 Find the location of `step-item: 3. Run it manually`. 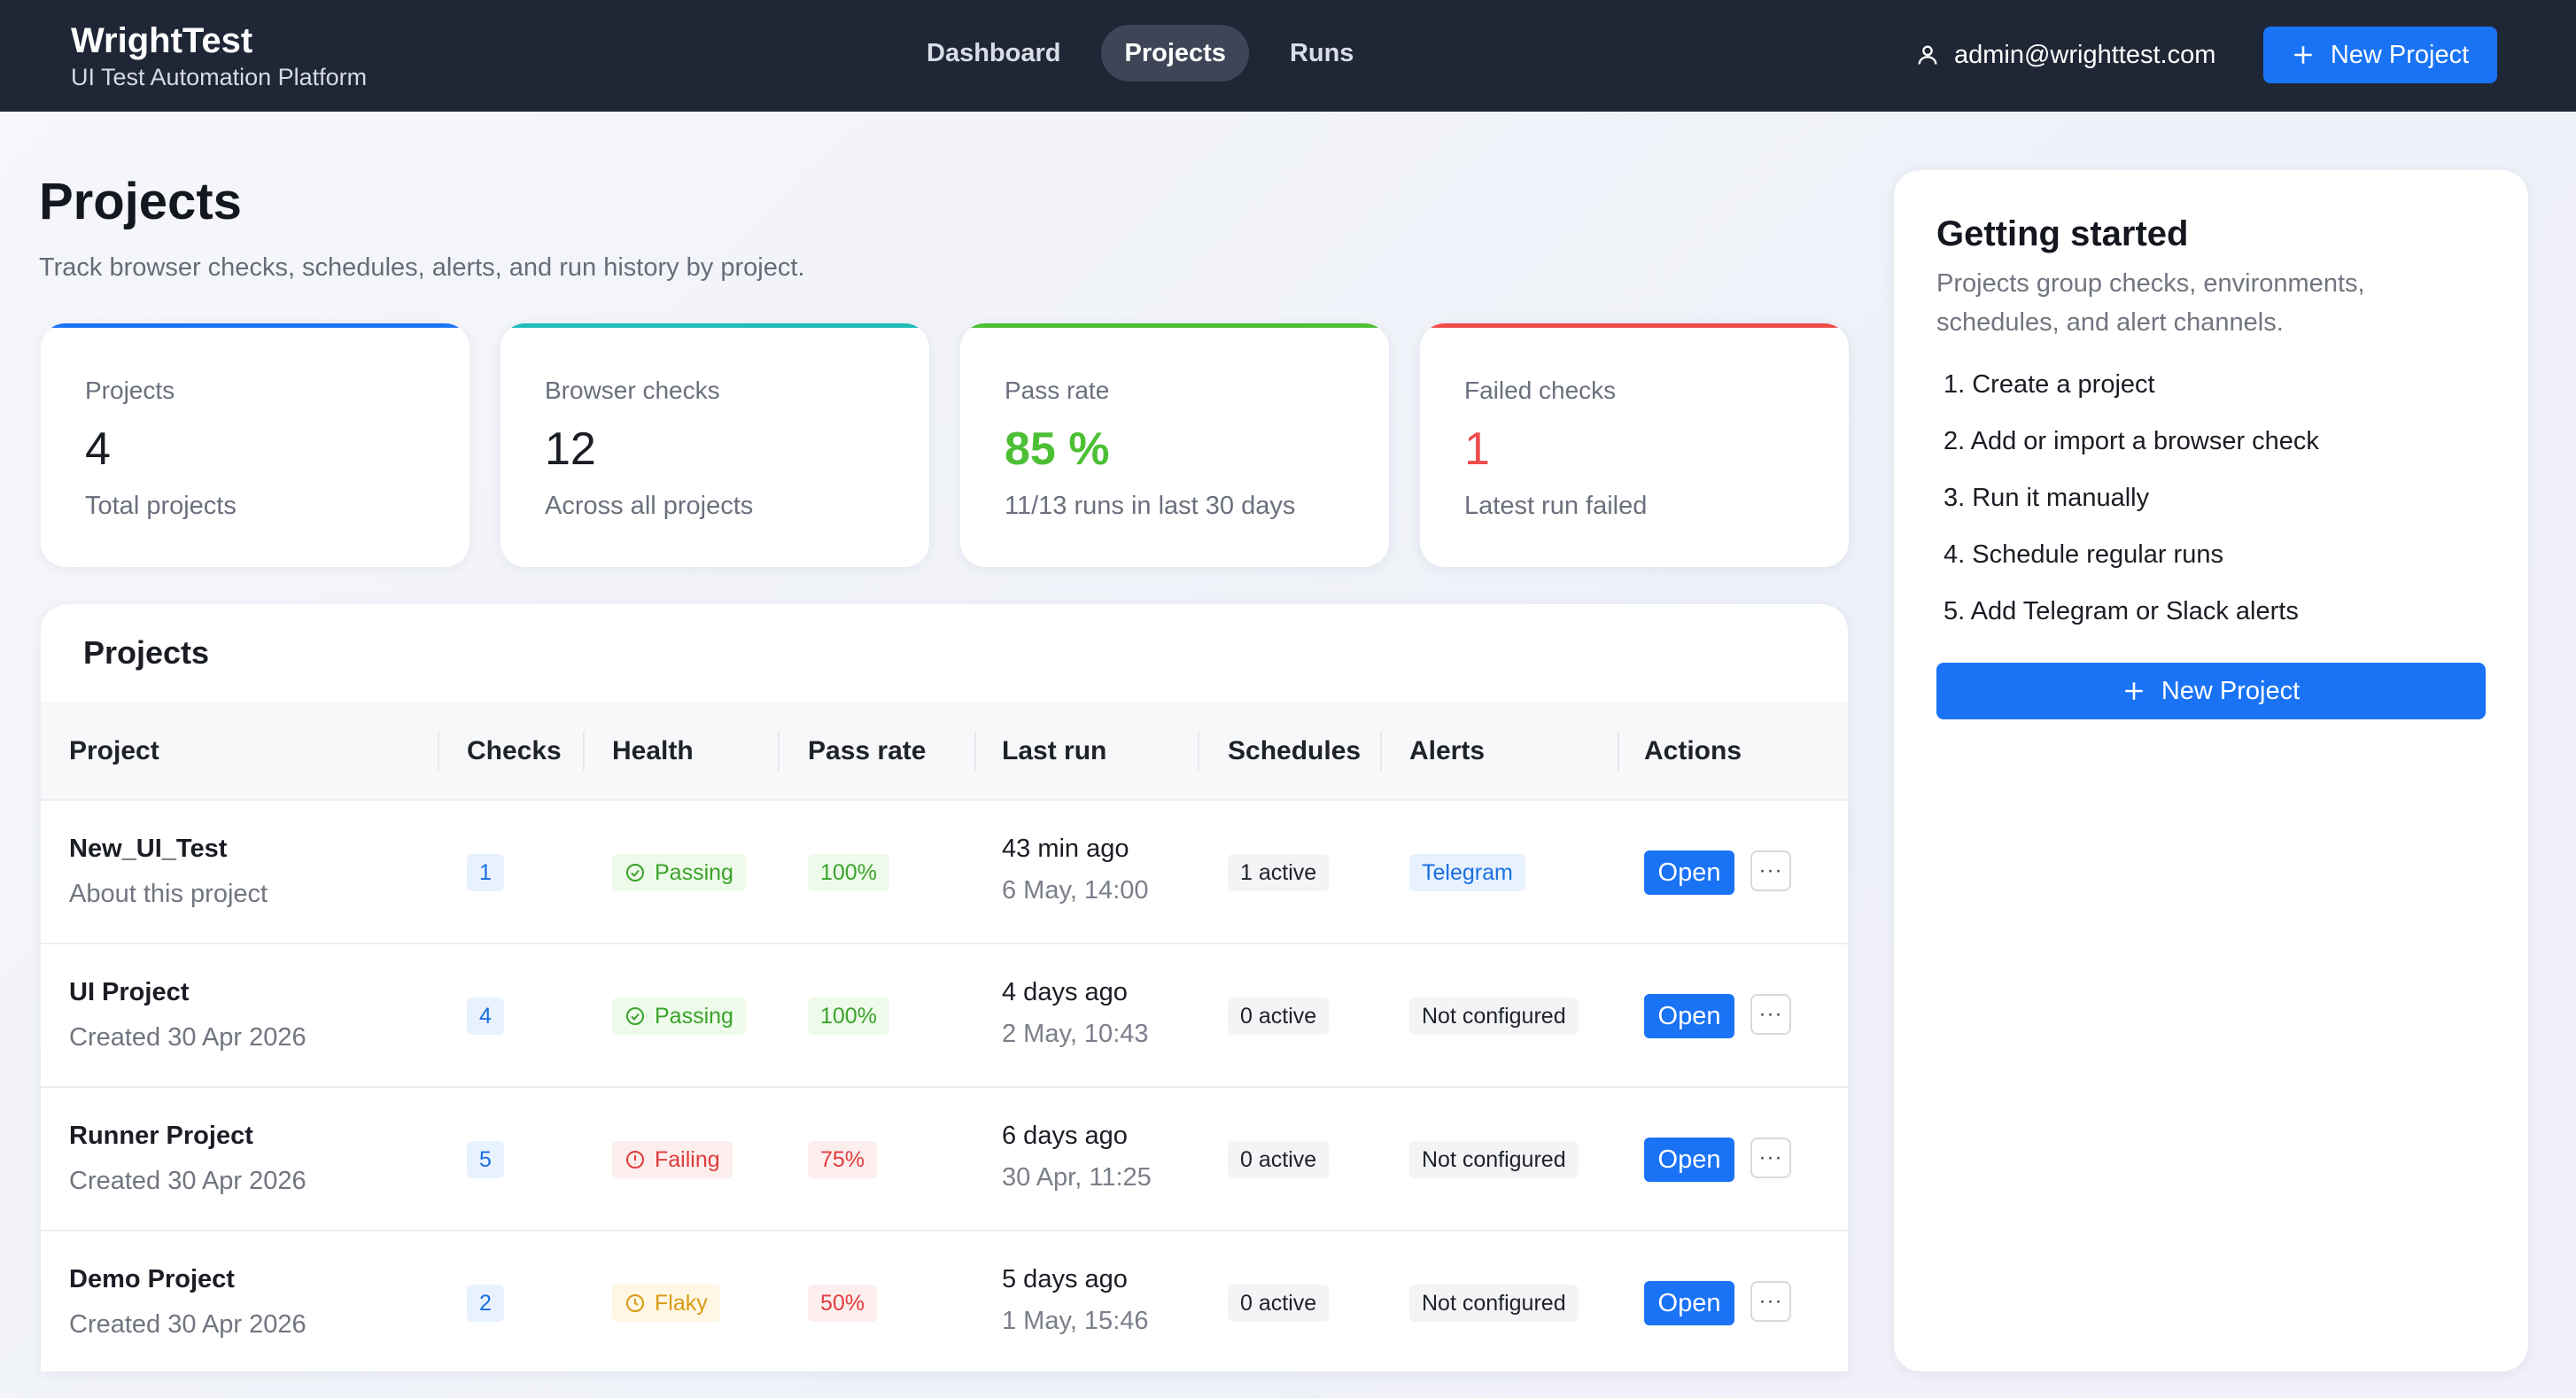

step-item: 3. Run it manually is located at coordinates (2047, 498).